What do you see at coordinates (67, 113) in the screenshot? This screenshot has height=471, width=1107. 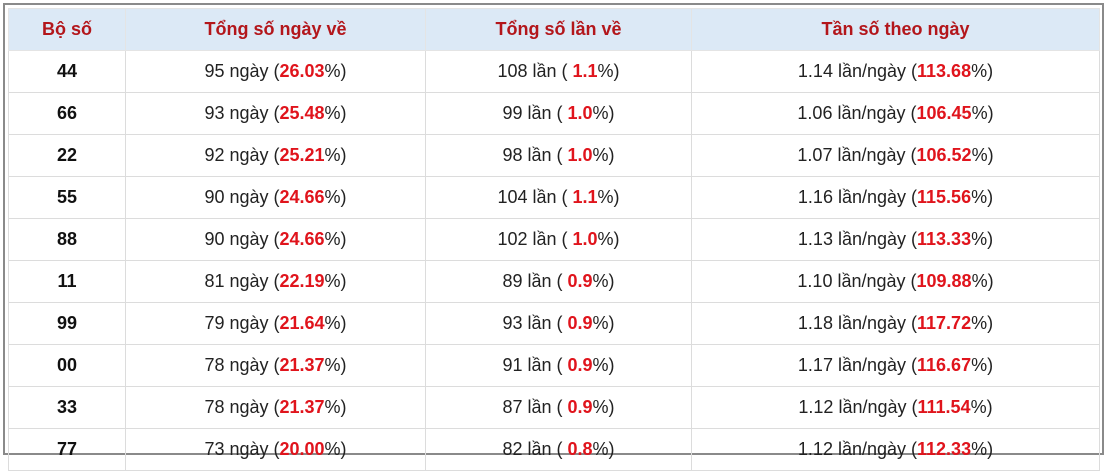 I see `number-cell: 66` at bounding box center [67, 113].